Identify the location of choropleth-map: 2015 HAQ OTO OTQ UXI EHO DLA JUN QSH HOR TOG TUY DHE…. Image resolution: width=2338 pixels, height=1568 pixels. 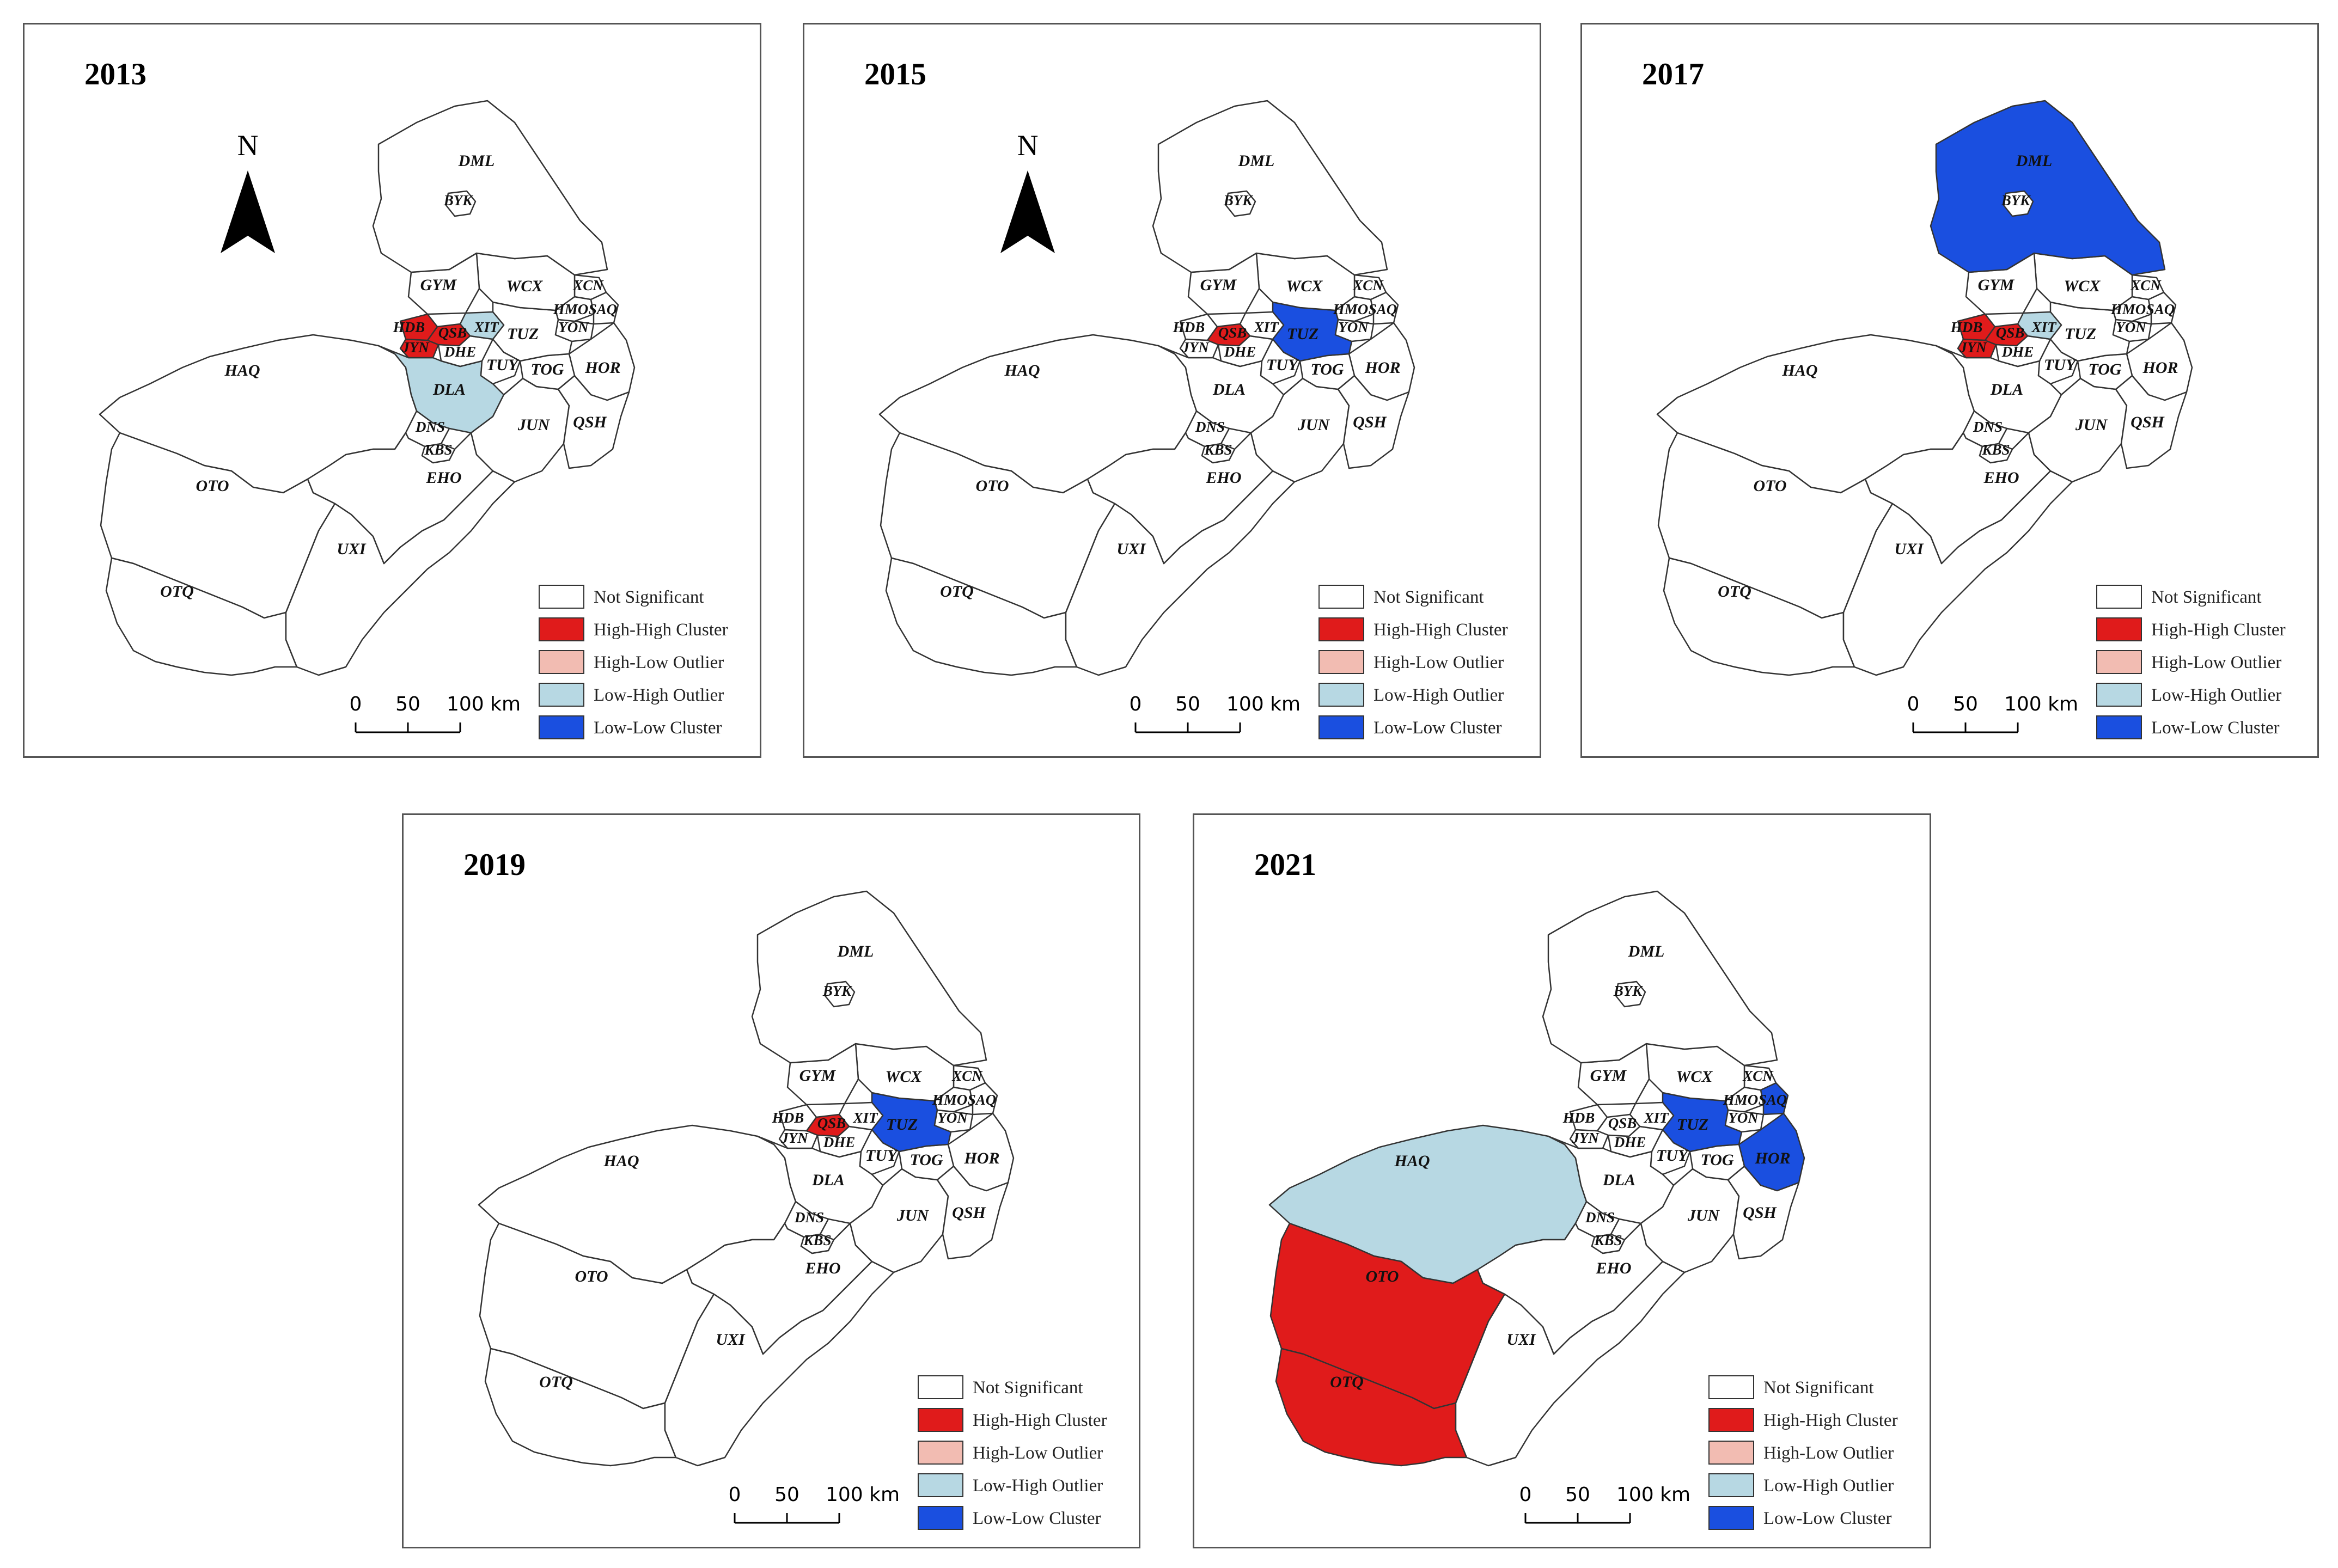
(1186, 398).